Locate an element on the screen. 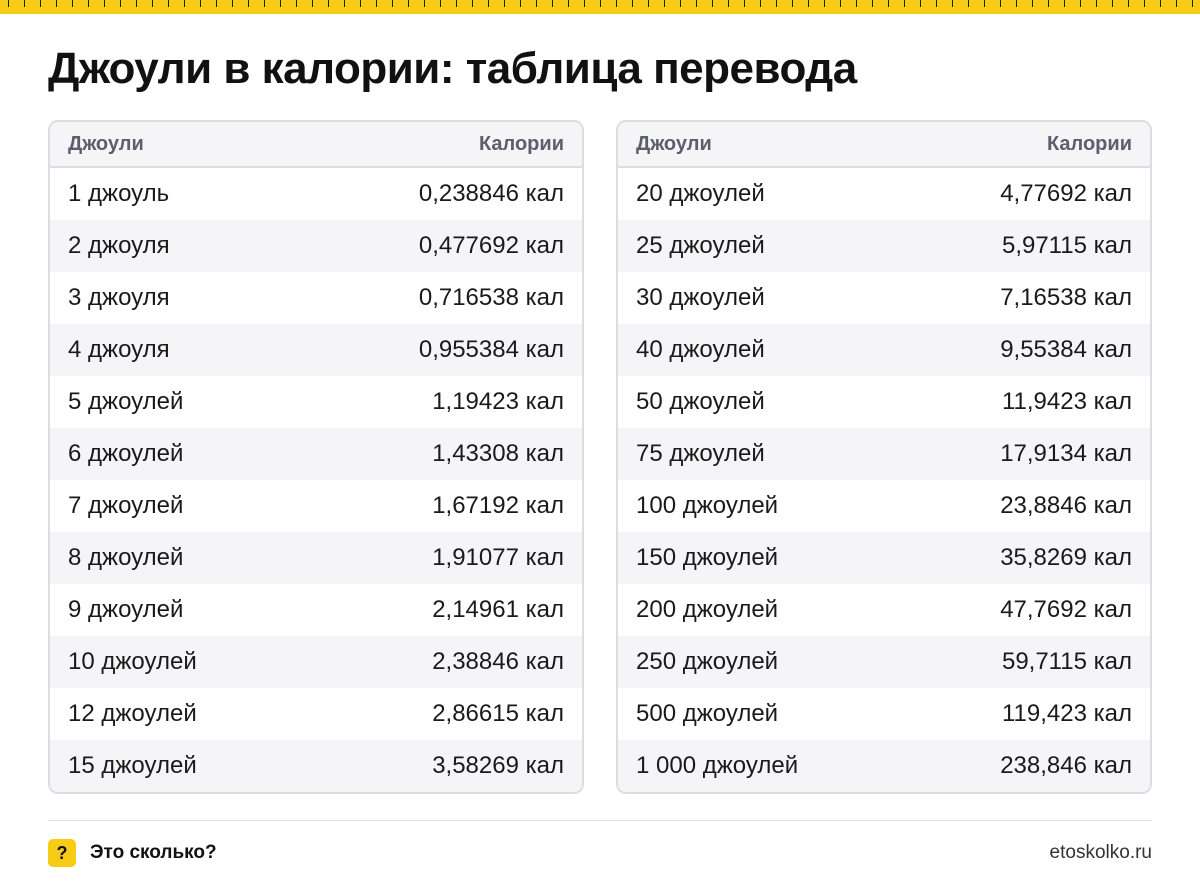 The width and height of the screenshot is (1200, 885). joules-value: 1 000 джоулей is located at coordinates (717, 765).